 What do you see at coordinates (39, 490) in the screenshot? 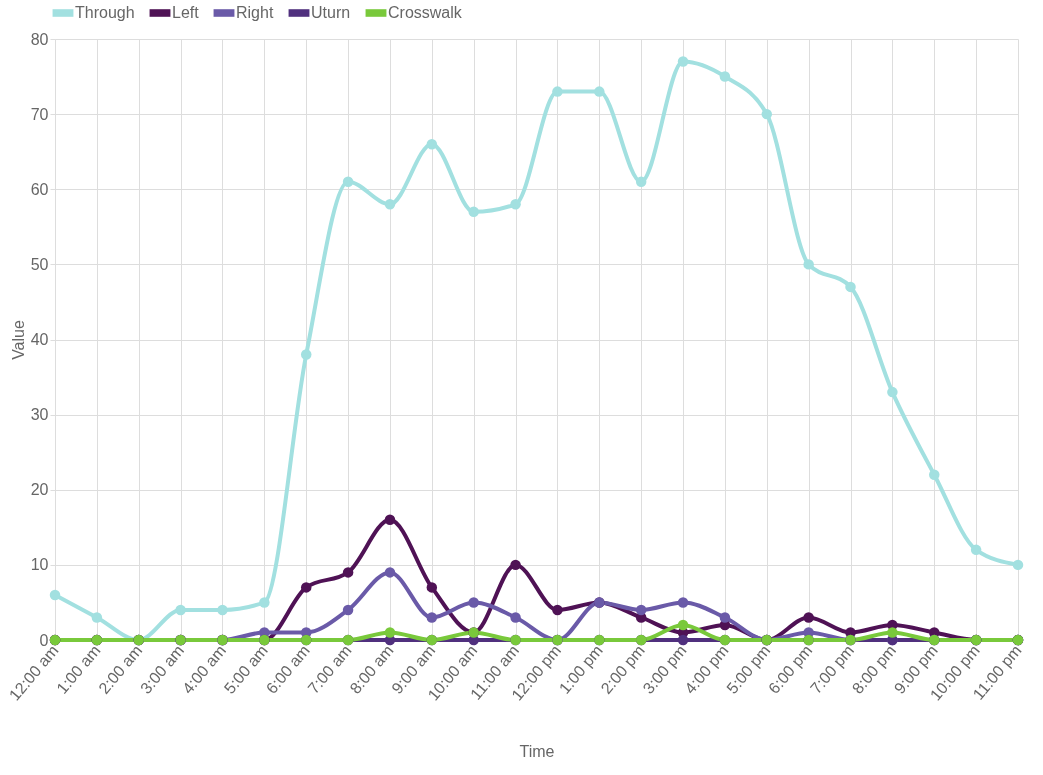
I see `y-tick-label: 20` at bounding box center [39, 490].